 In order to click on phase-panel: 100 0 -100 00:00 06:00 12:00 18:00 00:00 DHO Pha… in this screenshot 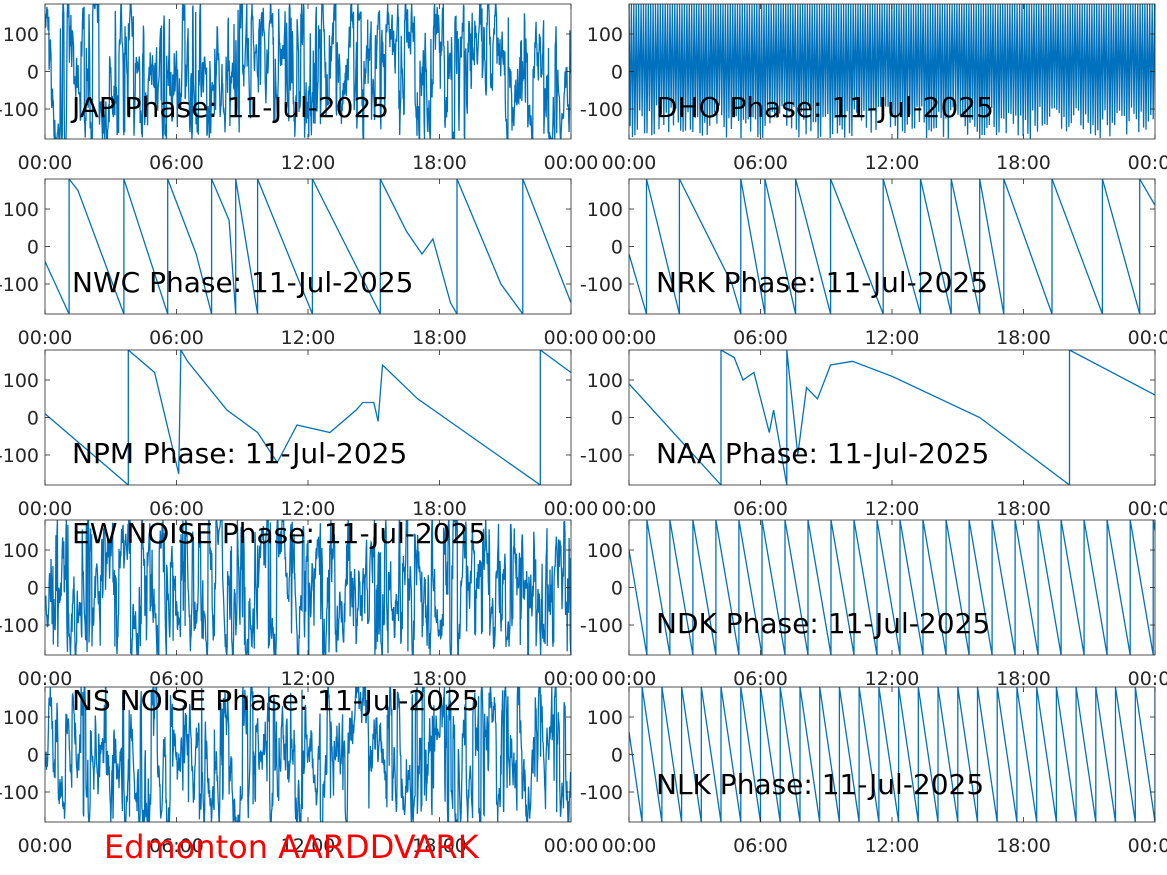, I will do `click(873, 88)`.